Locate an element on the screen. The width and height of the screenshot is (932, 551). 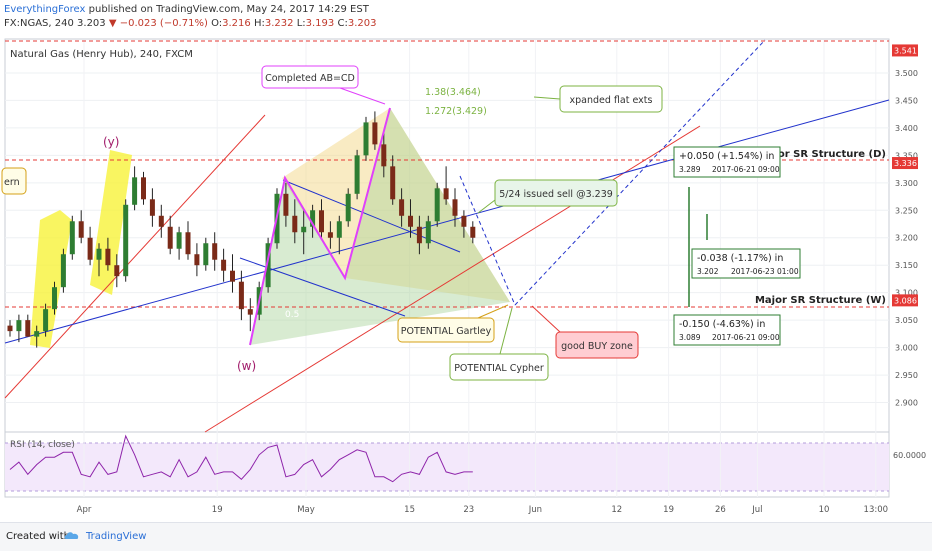
callout-expanded-flat: xpanded flat exts is located at coordinates (598, 99).